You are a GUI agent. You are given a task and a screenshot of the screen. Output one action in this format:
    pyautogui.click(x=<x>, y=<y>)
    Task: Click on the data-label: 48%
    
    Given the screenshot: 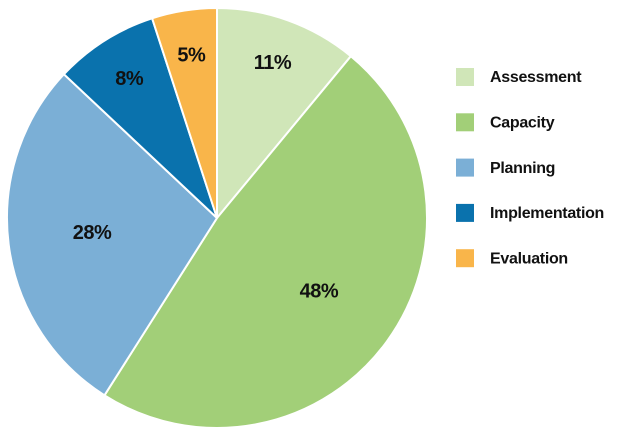 What is the action you would take?
    pyautogui.click(x=319, y=291)
    